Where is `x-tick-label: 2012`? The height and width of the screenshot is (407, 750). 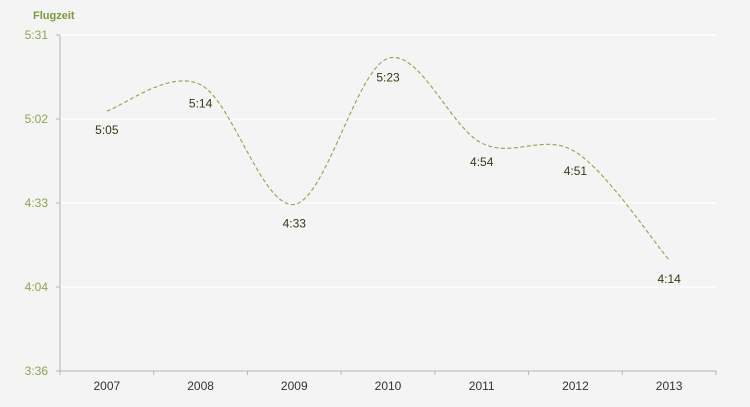
x-tick-label: 2012 is located at coordinates (575, 386).